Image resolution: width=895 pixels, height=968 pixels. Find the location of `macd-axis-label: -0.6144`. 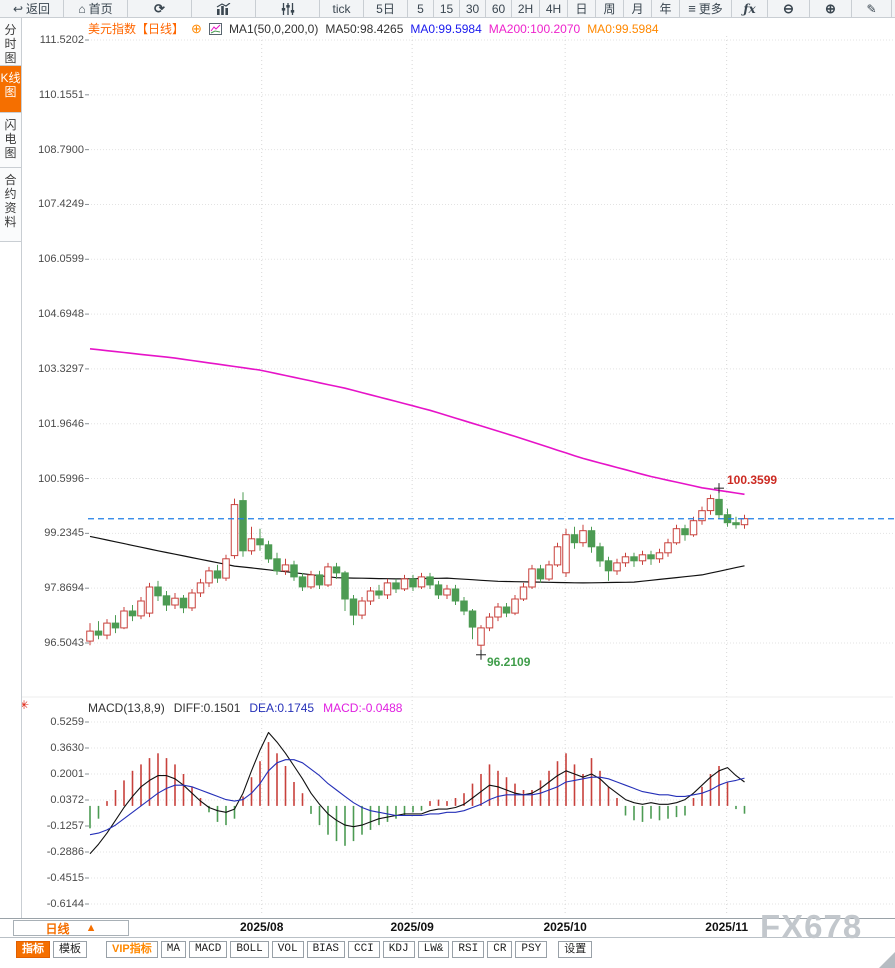

macd-axis-label: -0.6144 is located at coordinates (65, 904).